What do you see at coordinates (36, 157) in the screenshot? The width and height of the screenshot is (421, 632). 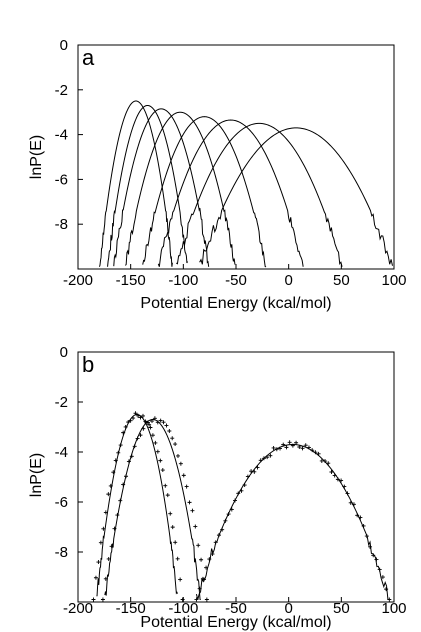 I see `y-axis-label-a: lnP(E)` at bounding box center [36, 157].